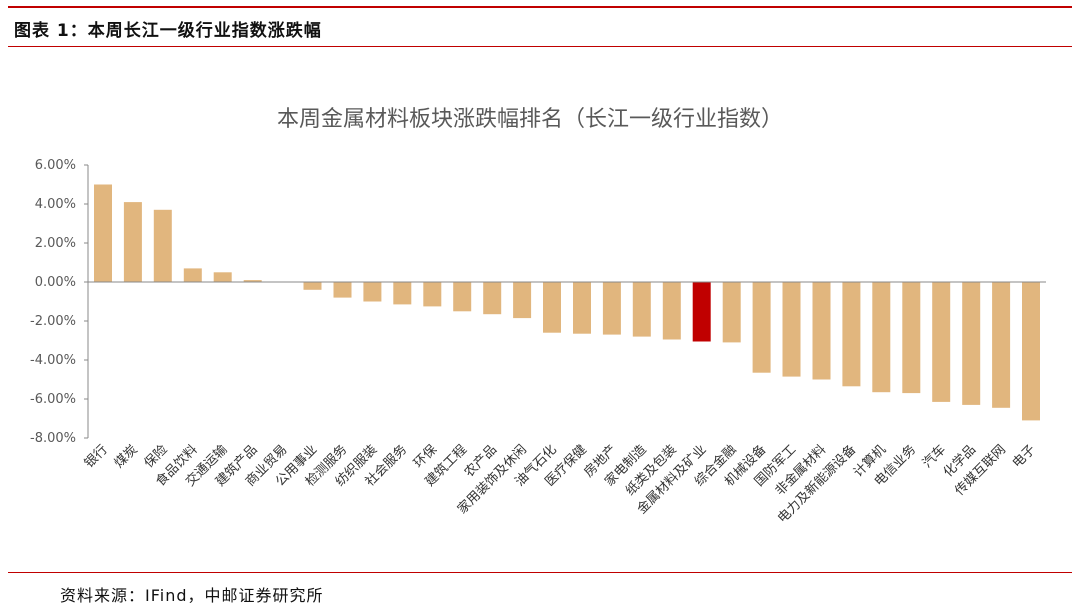 The width and height of the screenshot is (1080, 610). I want to click on category-label: 电子, so click(1024, 456).